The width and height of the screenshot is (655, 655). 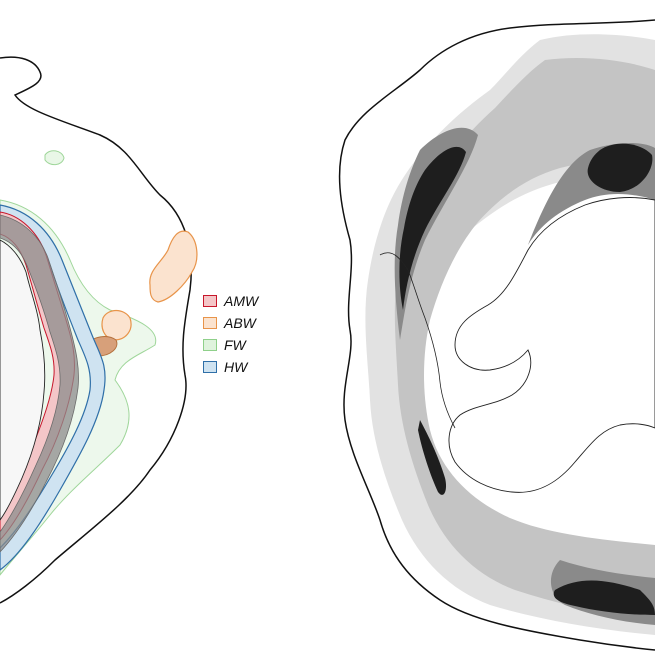 What do you see at coordinates (210, 323) in the screenshot?
I see `legend-swatch-abw` at bounding box center [210, 323].